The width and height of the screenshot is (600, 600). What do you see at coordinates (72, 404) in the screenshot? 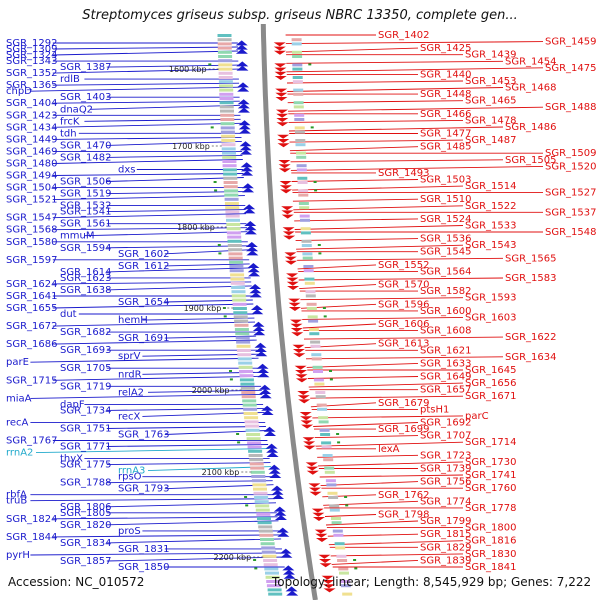
I see `gene-label: dapF` at bounding box center [72, 404].